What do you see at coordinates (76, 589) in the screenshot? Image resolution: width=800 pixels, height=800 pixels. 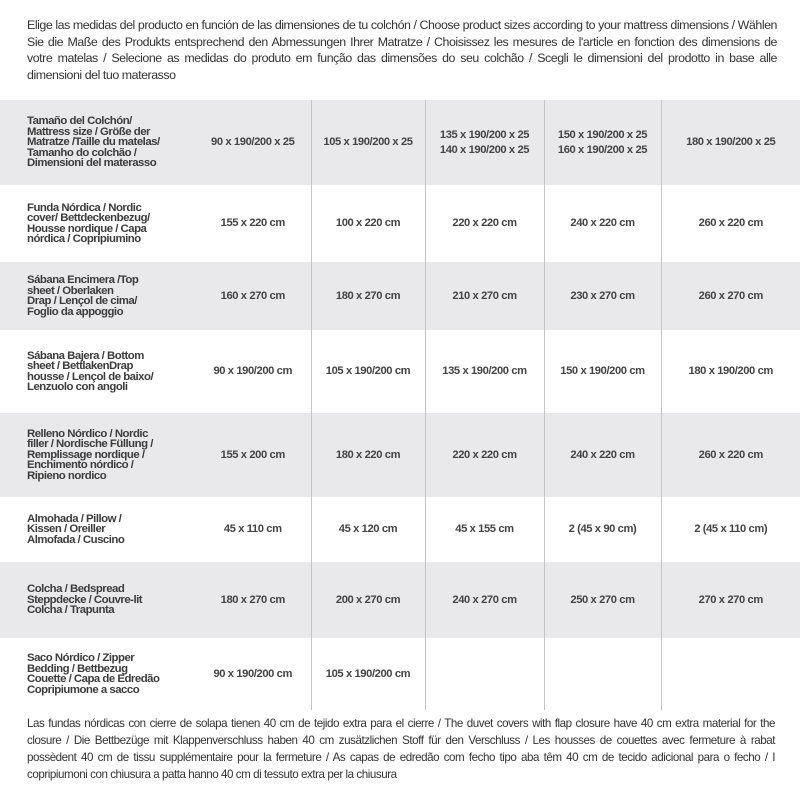 I see `row-label-line: Colcha / Bedspread` at bounding box center [76, 589].